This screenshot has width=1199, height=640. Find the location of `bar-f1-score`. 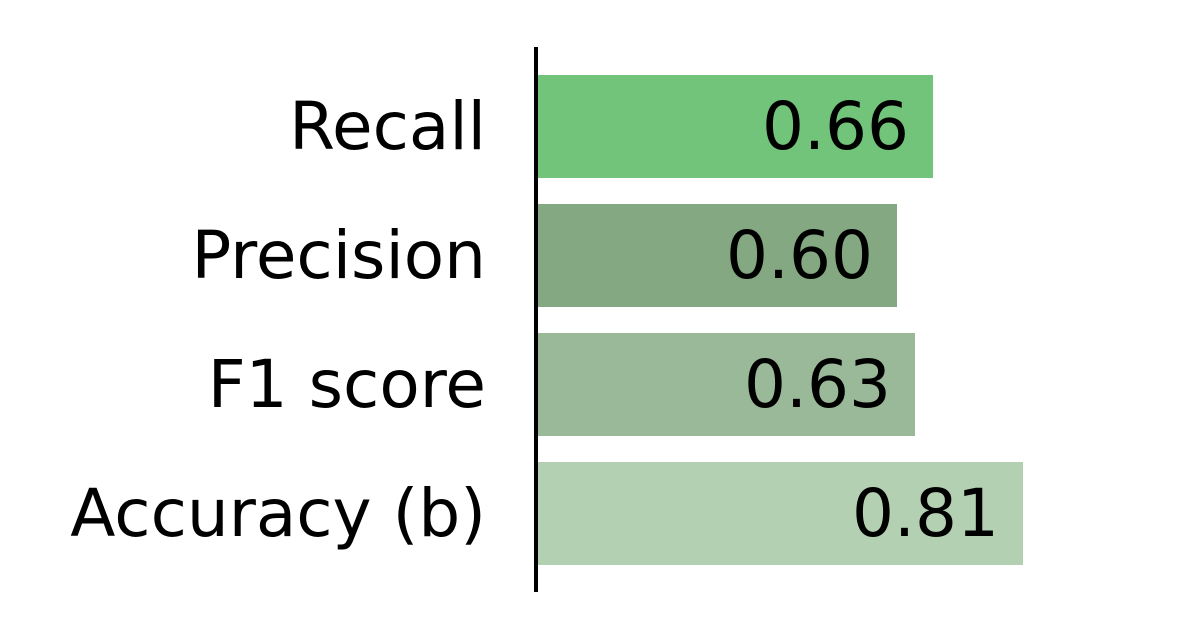

bar-f1-score is located at coordinates (726, 384).